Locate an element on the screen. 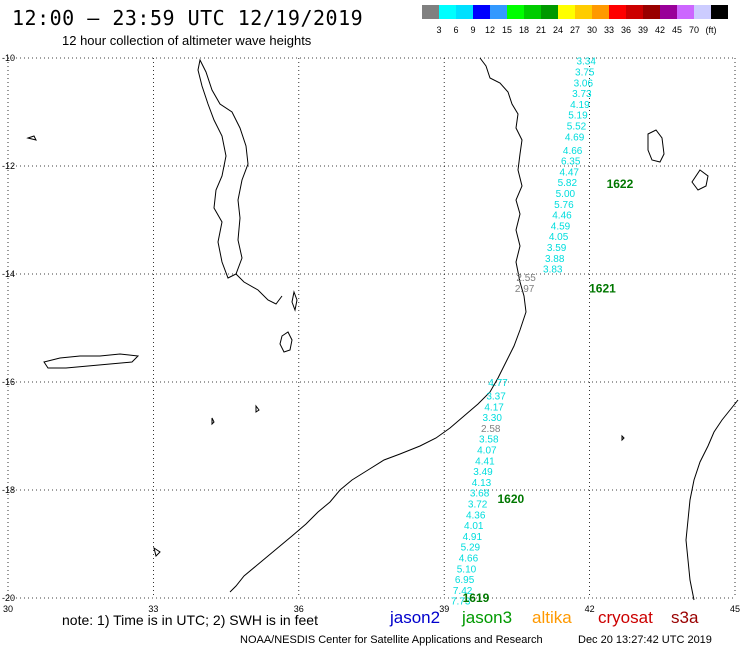  swh-value: 4.19 is located at coordinates (580, 105).